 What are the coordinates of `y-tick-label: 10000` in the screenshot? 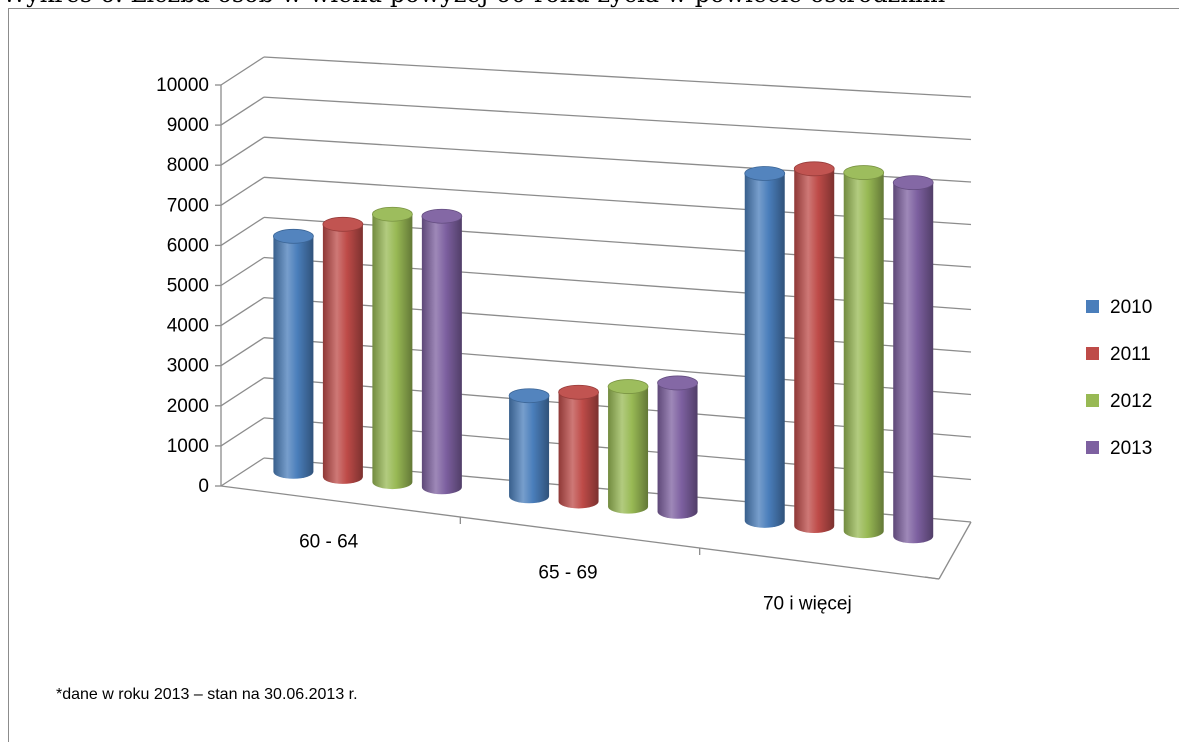 It's located at (182, 85).